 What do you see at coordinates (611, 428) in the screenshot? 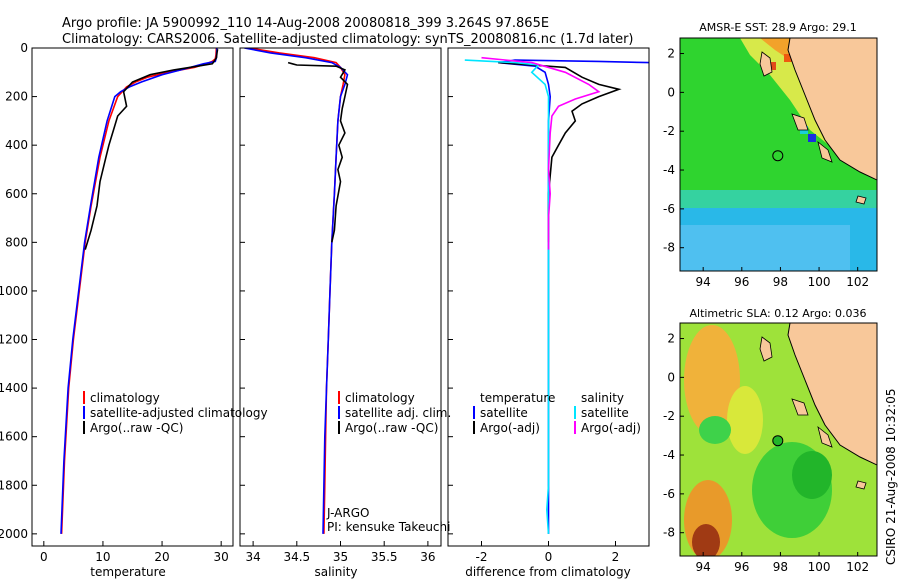
I see `legend-label-sal-argo: Argo(-adj)` at bounding box center [611, 428].